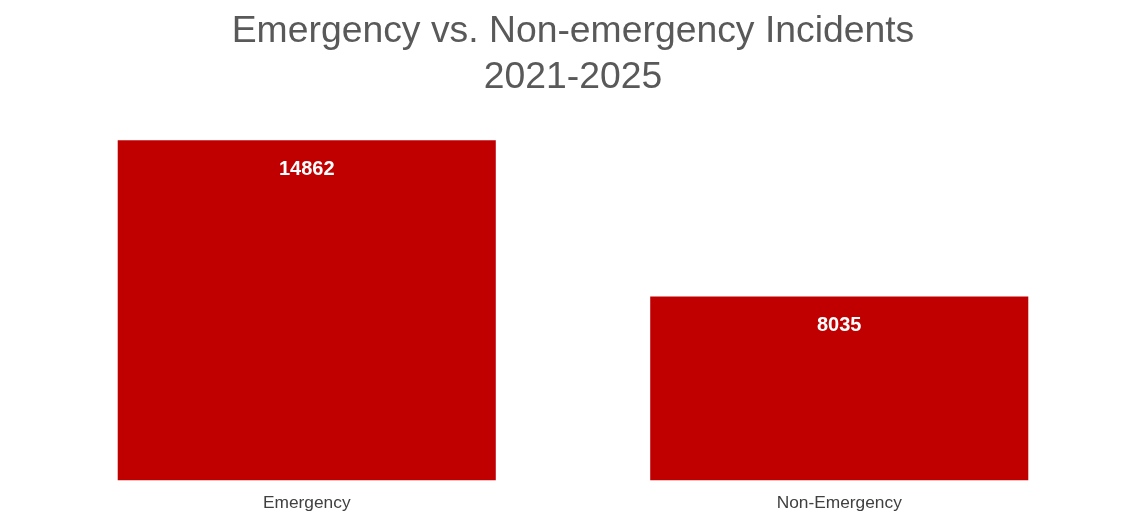 The height and width of the screenshot is (529, 1135). I want to click on chart-title: Emergency vs. Non-emergency Incidents, so click(573, 28).